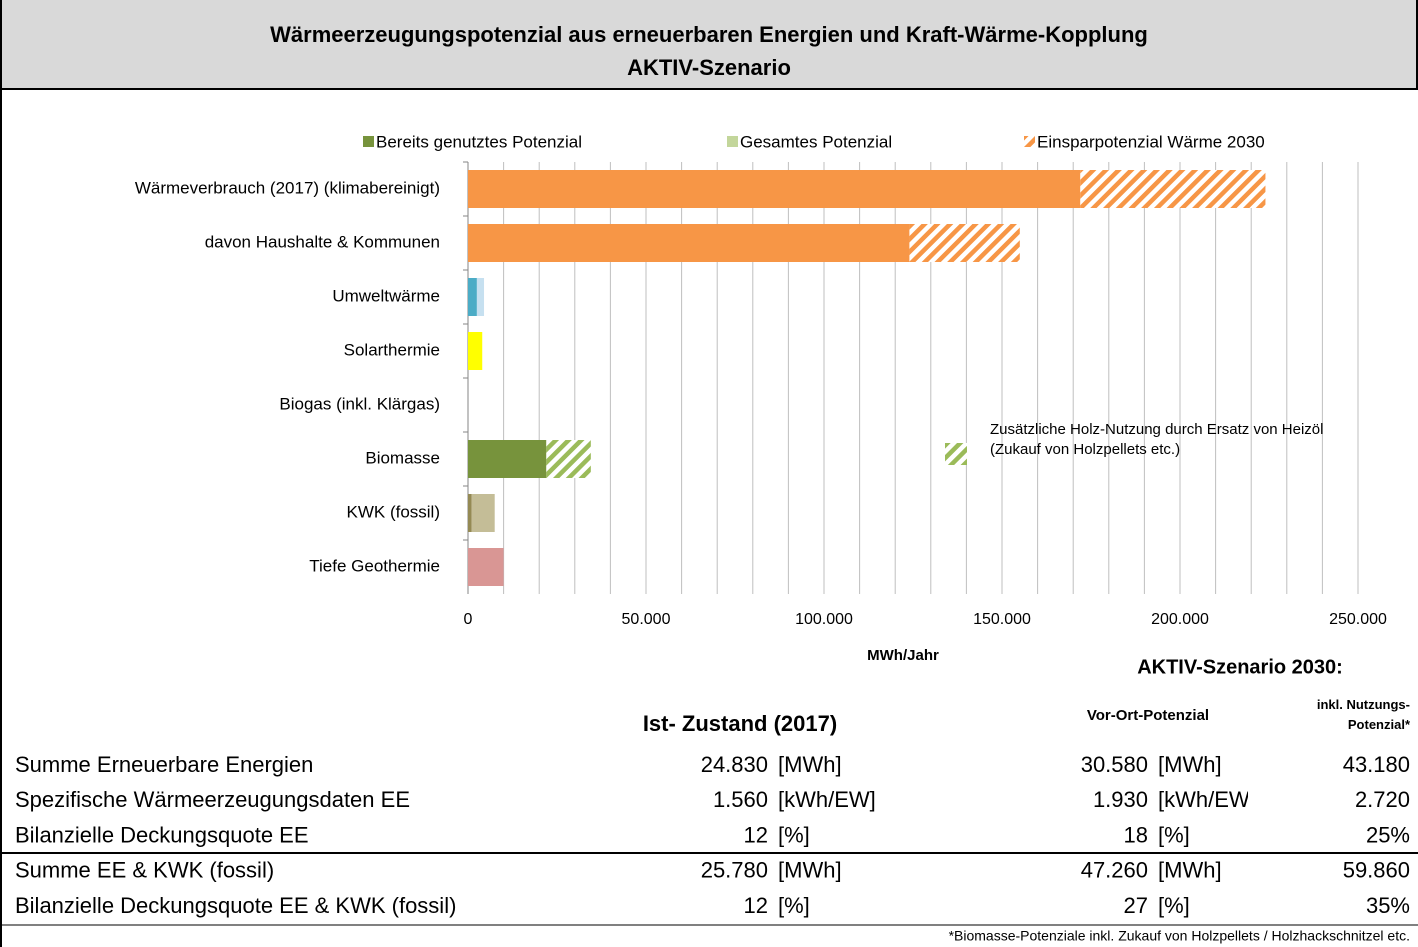 The height and width of the screenshot is (947, 1418). Describe the element at coordinates (287, 187) in the screenshot. I see `y-tick-label: Wärmeverbrauch (2017) (klimabereinigt)` at that location.